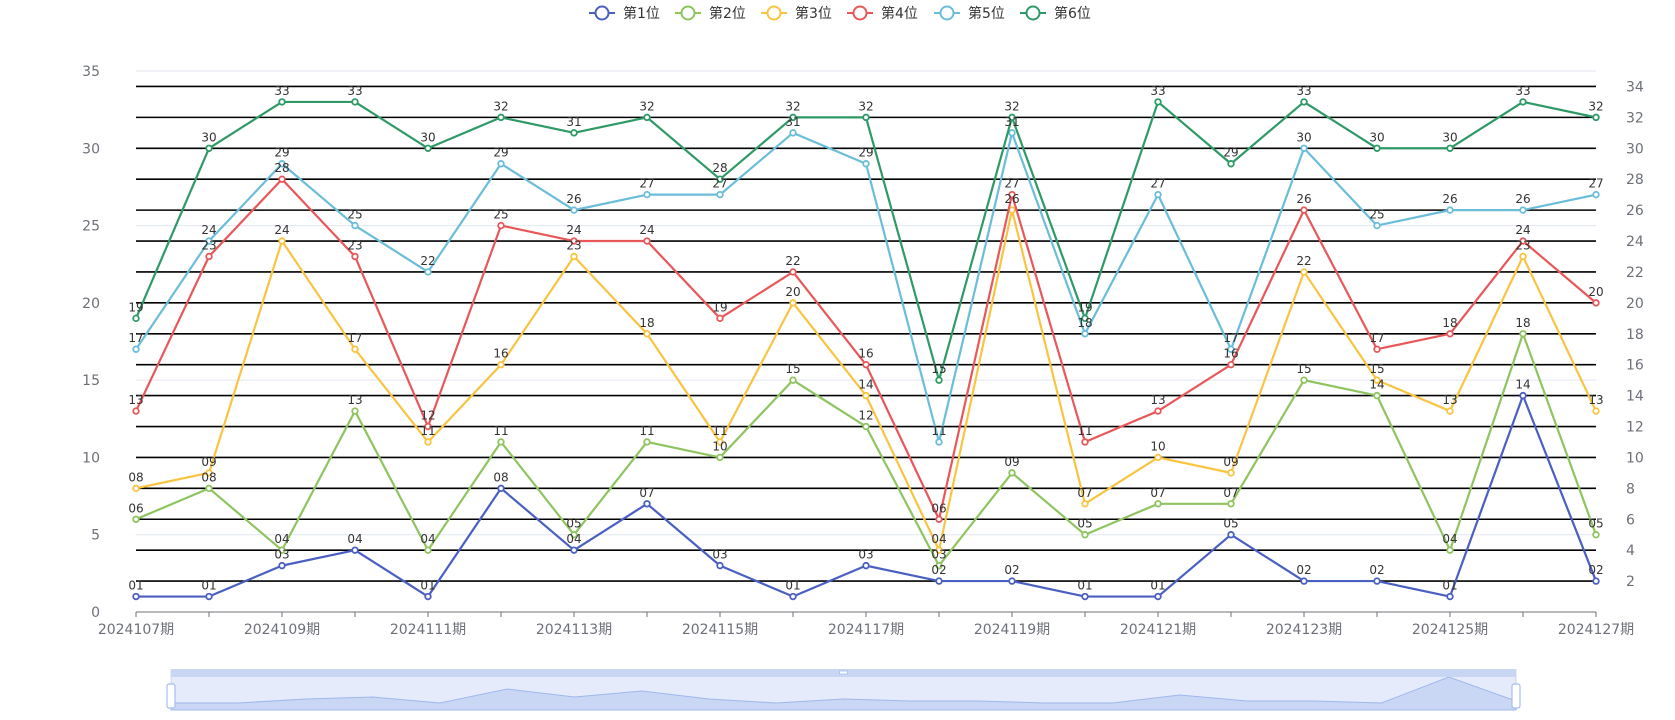 The image size is (1675, 720). Describe the element at coordinates (882, 13) in the screenshot. I see `legend-item: 第4位` at that location.